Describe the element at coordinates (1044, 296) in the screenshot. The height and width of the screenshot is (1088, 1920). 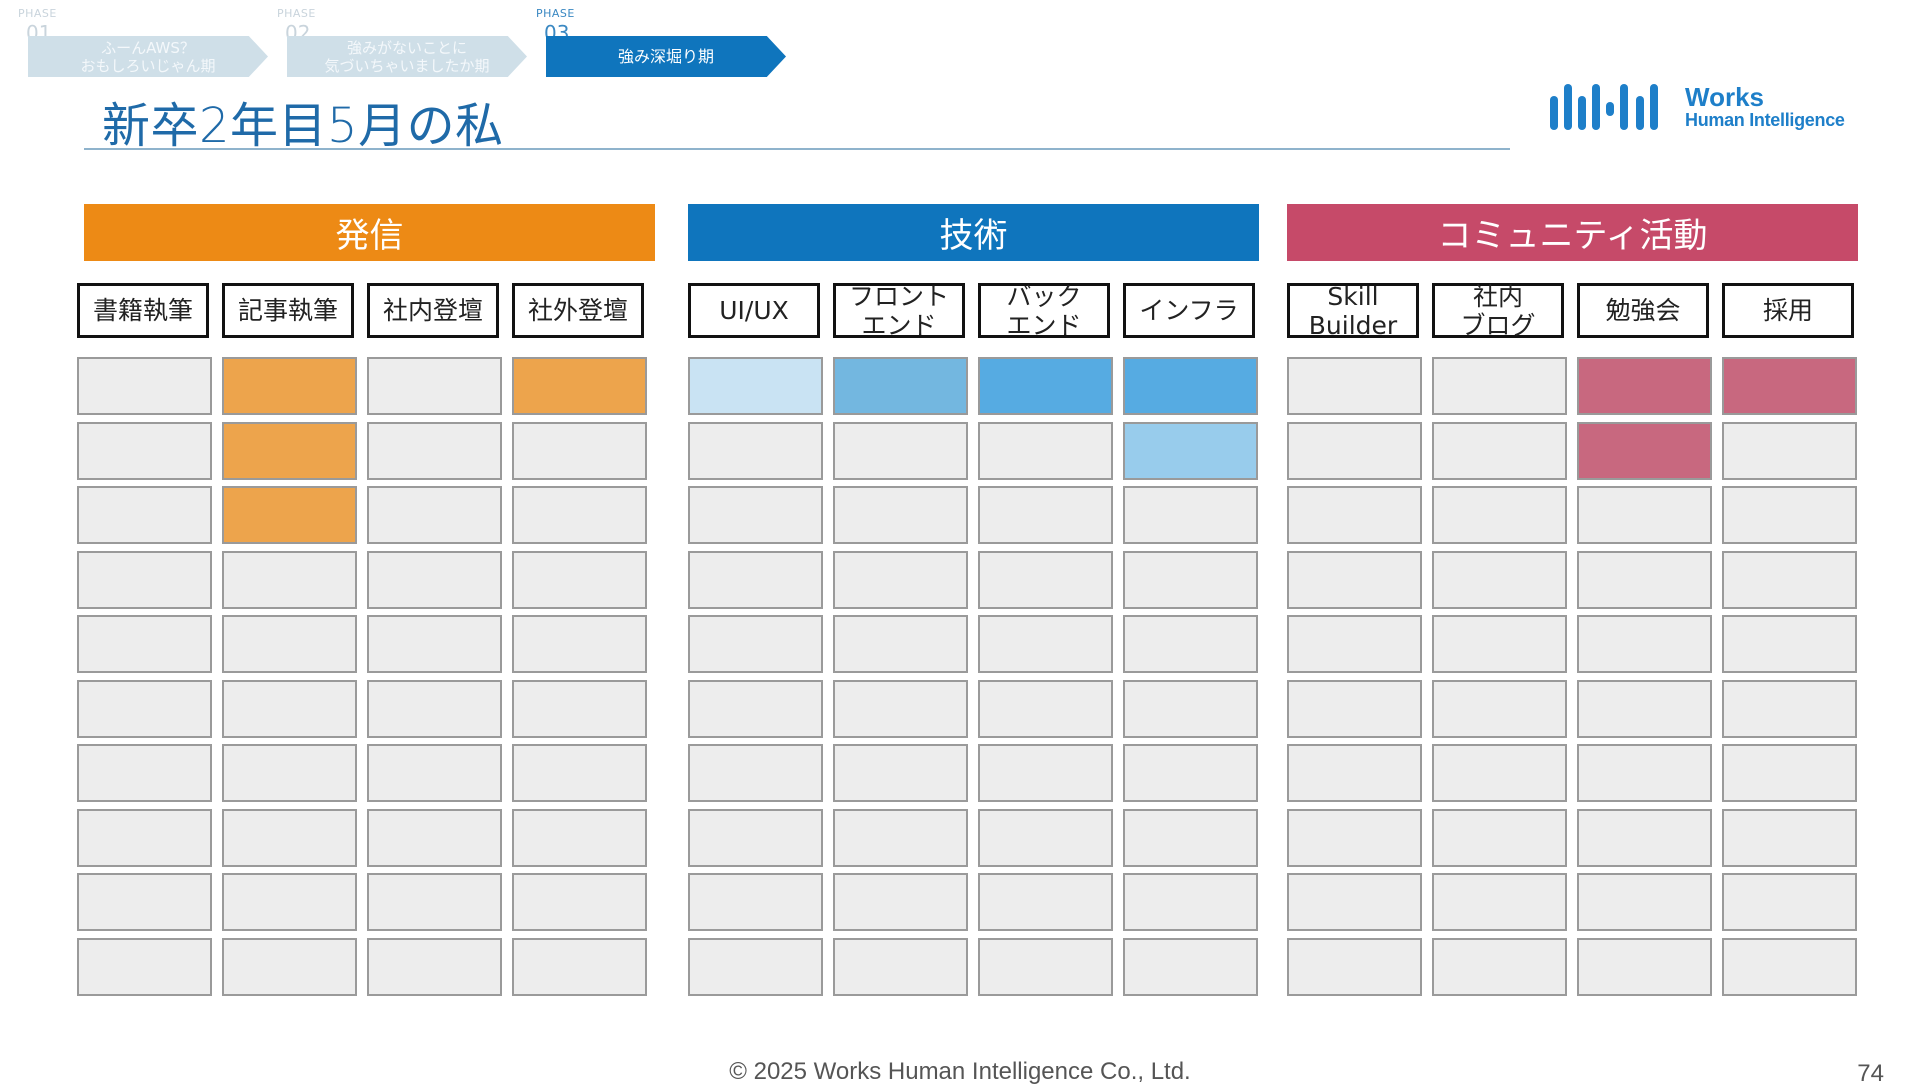
I see `header-line1: バック` at that location.